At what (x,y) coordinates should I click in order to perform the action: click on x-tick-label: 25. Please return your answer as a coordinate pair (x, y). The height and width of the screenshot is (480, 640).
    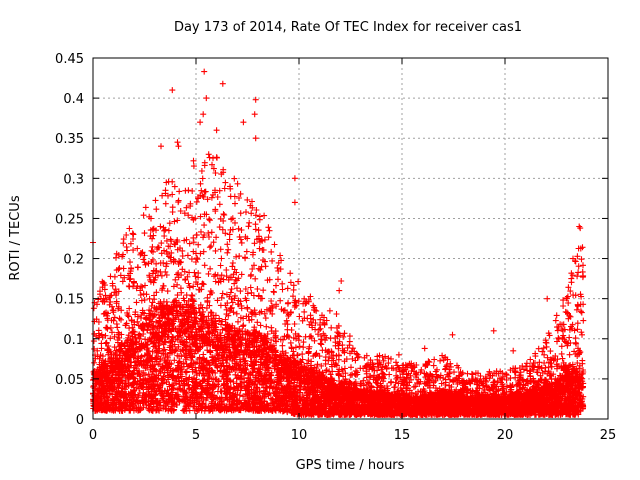
    Looking at the image, I should click on (608, 435).